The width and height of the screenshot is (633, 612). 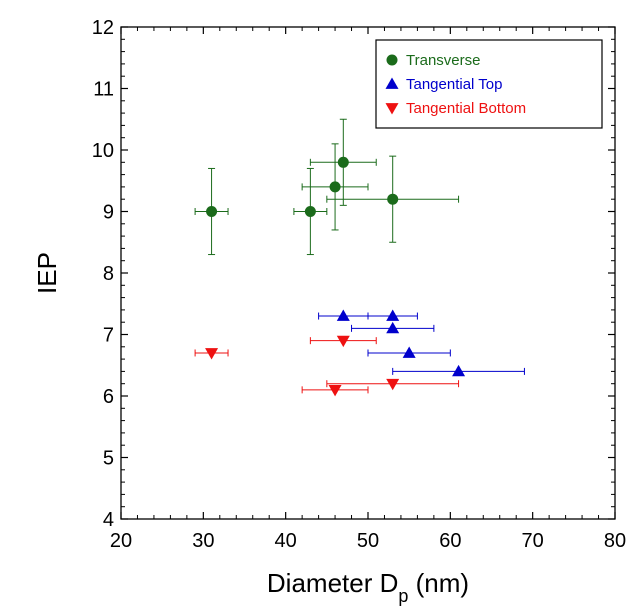 What do you see at coordinates (108, 336) in the screenshot?
I see `y-tick-label: 7` at bounding box center [108, 336].